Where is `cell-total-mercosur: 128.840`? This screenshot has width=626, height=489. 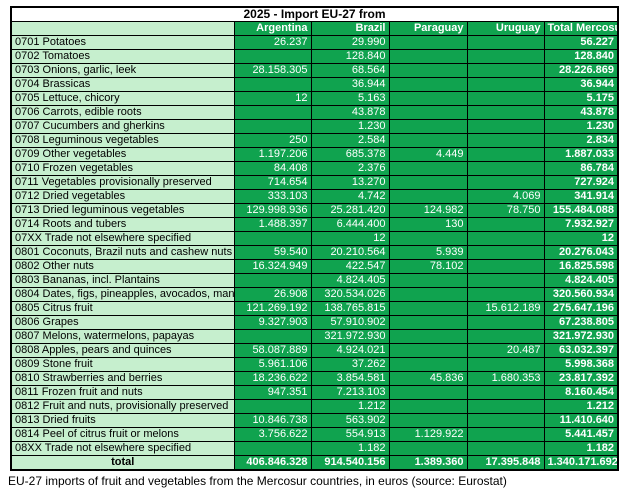
cell-total-mercosur: 128.840 is located at coordinates (581, 56).